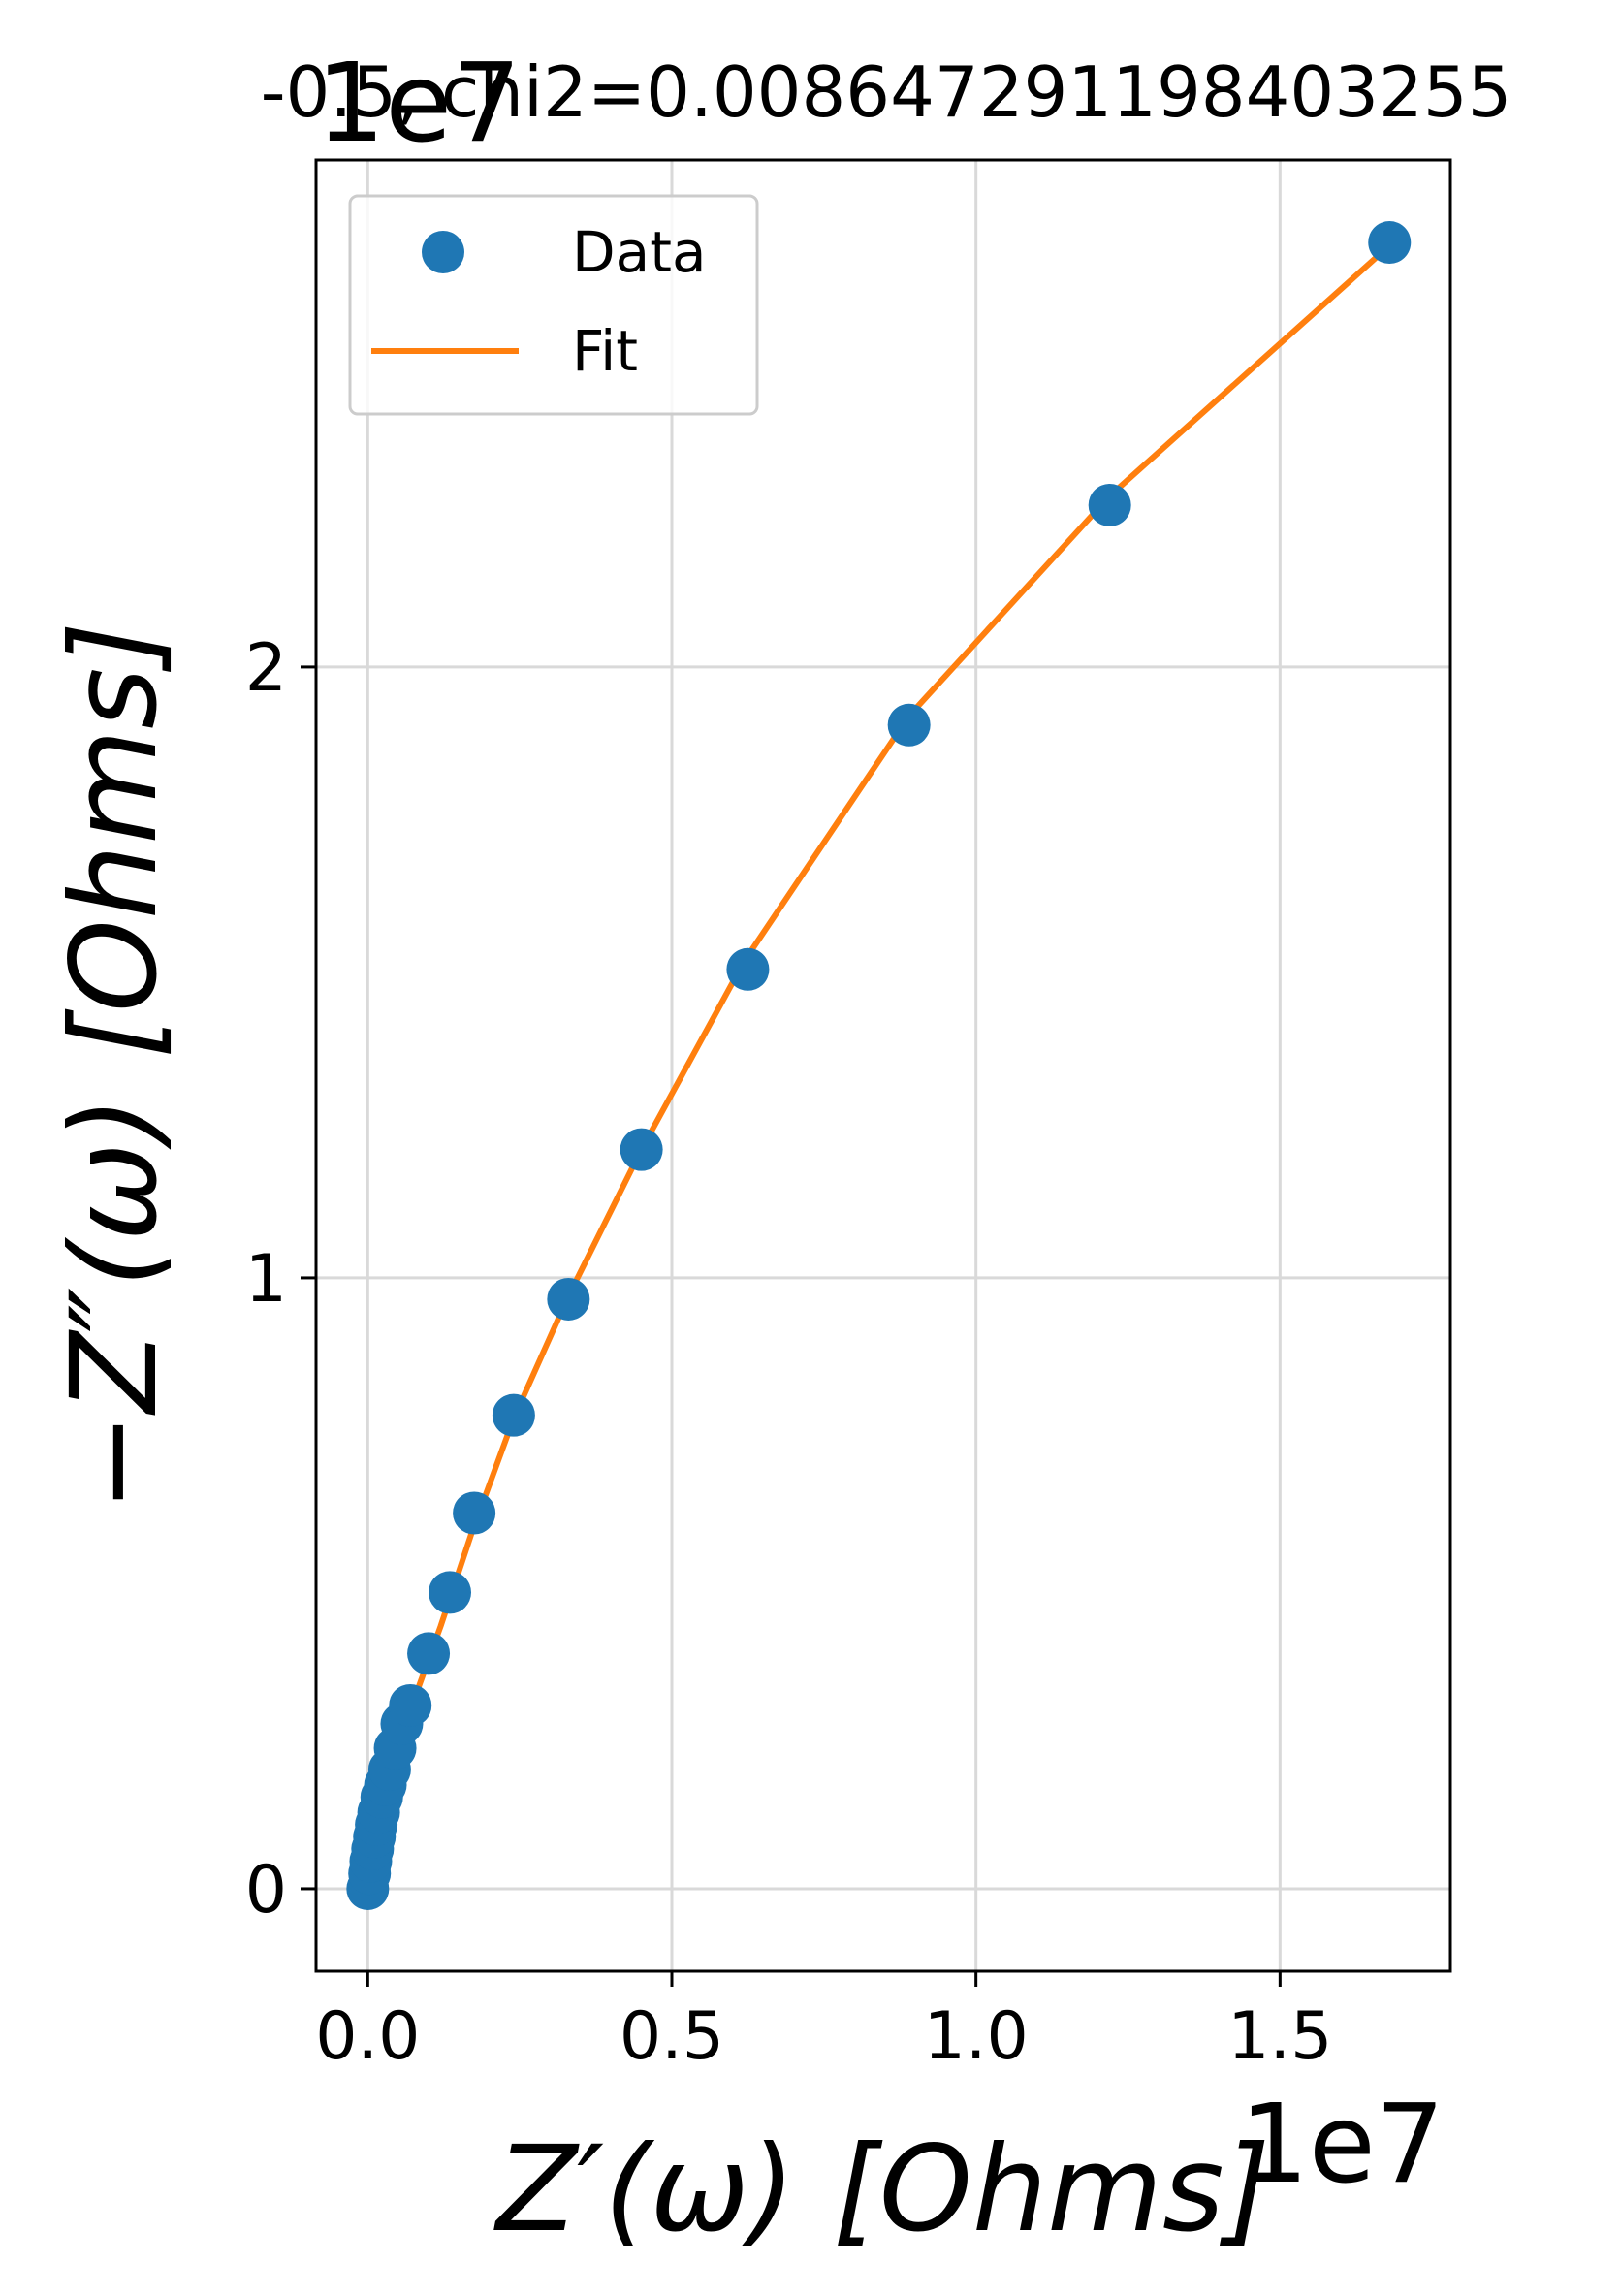 The width and height of the screenshot is (1621, 2296). Describe the element at coordinates (1342, 2145) in the screenshot. I see `x-axis-offset: 1e7` at that location.